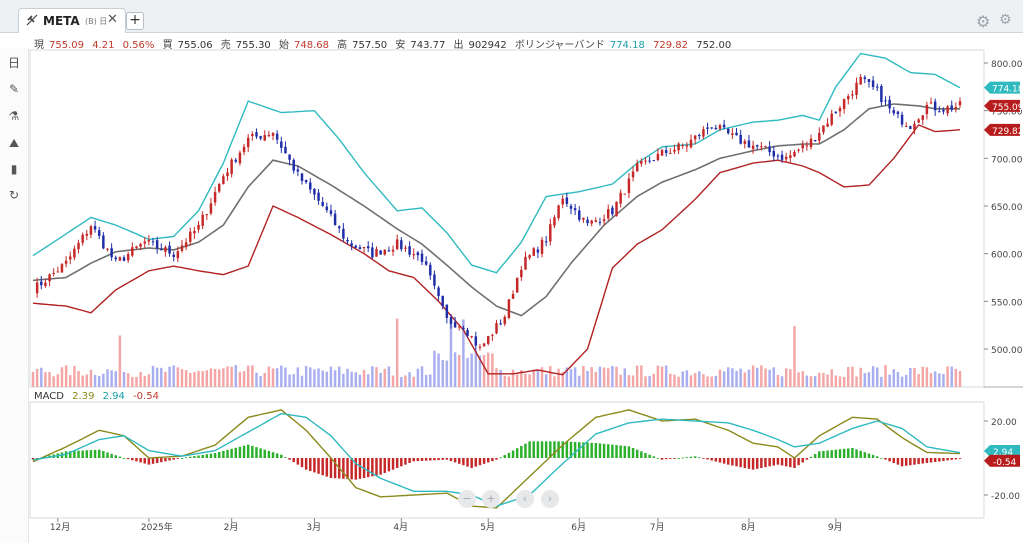  What do you see at coordinates (1007, 90) in the screenshot?
I see `bb-upper-tag: 774.18` at bounding box center [1007, 90].